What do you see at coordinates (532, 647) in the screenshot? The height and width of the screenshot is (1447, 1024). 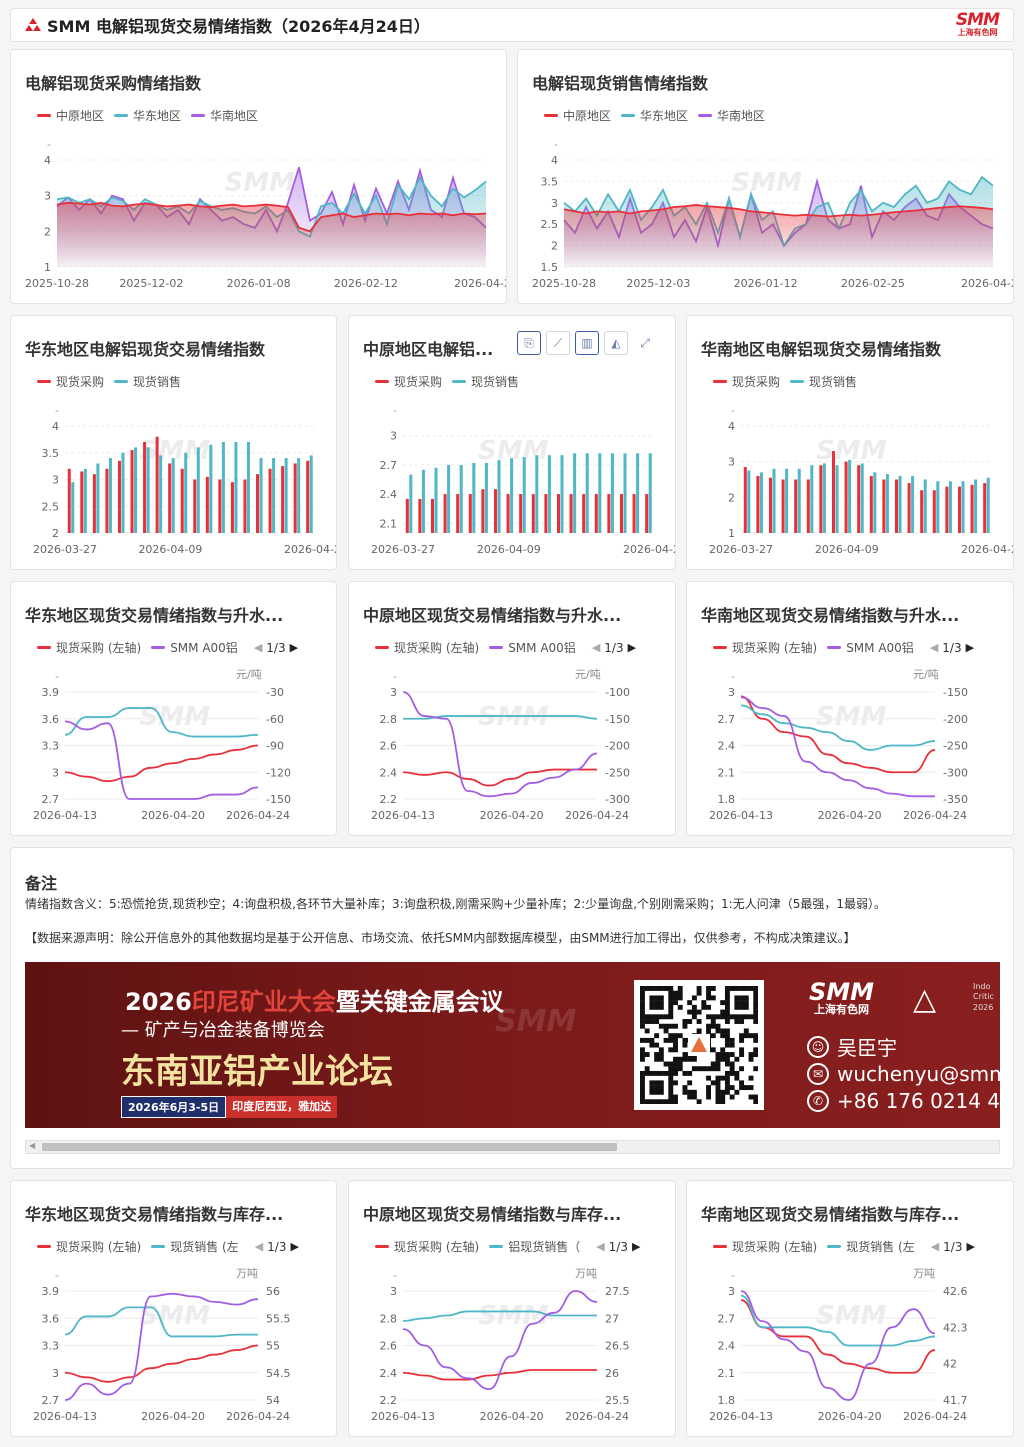 I see `legend-item: SMM A00铝` at bounding box center [532, 647].